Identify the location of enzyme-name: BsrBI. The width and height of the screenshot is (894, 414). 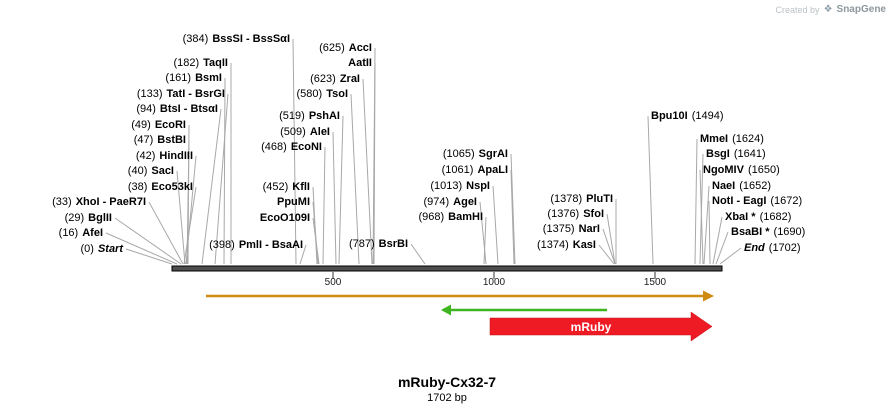
(393, 244).